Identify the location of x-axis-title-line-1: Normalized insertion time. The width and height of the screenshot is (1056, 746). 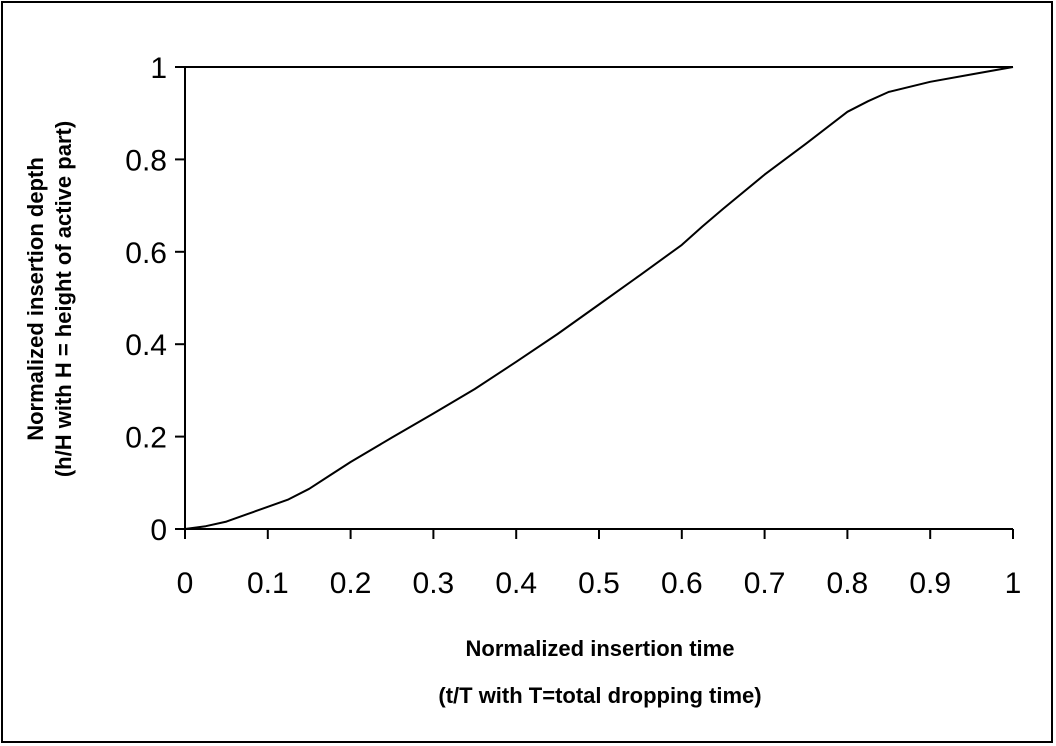
(600, 648).